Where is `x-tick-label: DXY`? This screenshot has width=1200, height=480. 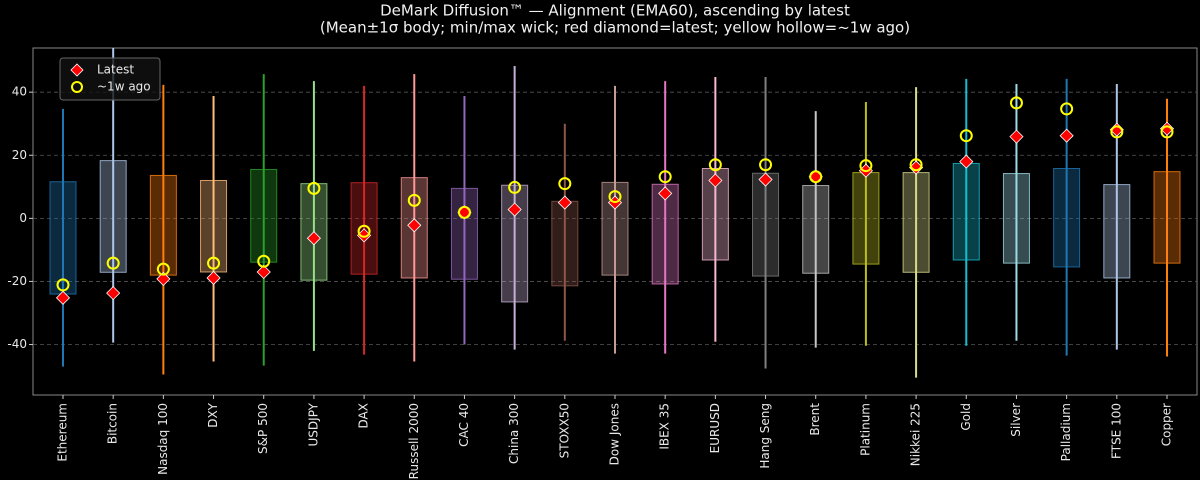 x-tick-label: DXY is located at coordinates (213, 414).